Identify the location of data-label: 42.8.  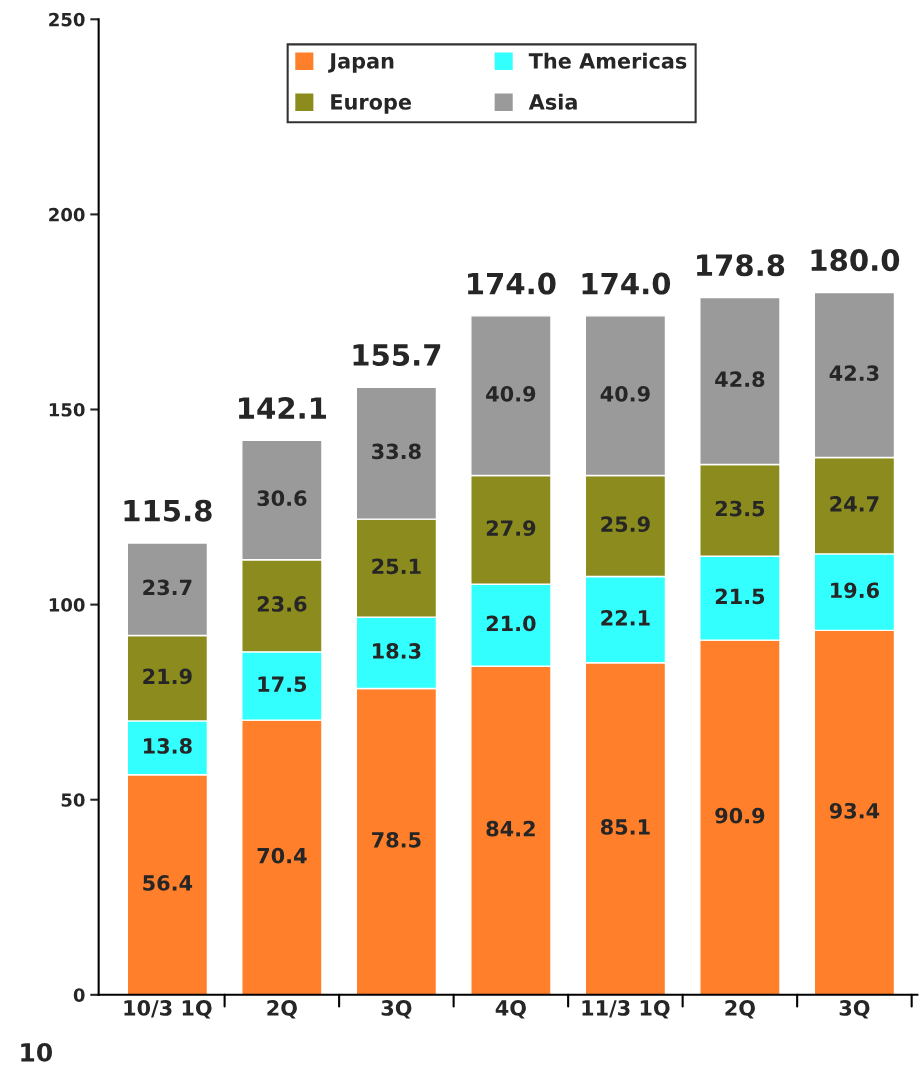
(740, 379).